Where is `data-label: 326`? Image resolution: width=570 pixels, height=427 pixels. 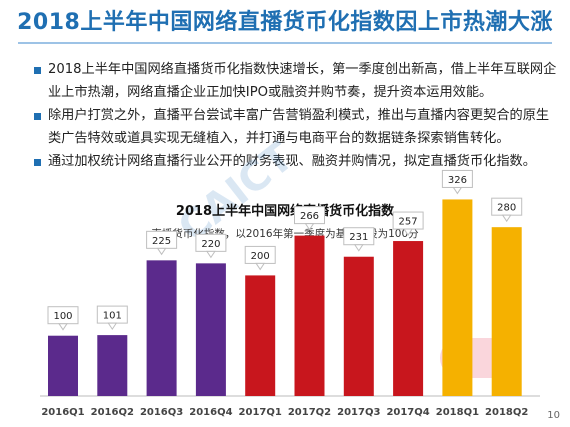 data-label: 326 is located at coordinates (457, 180).